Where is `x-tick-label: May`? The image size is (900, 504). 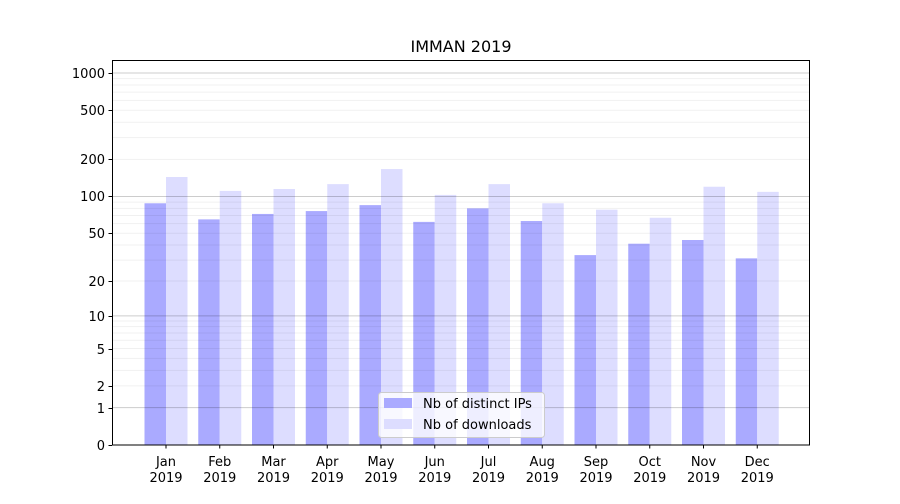 x-tick-label: May is located at coordinates (381, 462).